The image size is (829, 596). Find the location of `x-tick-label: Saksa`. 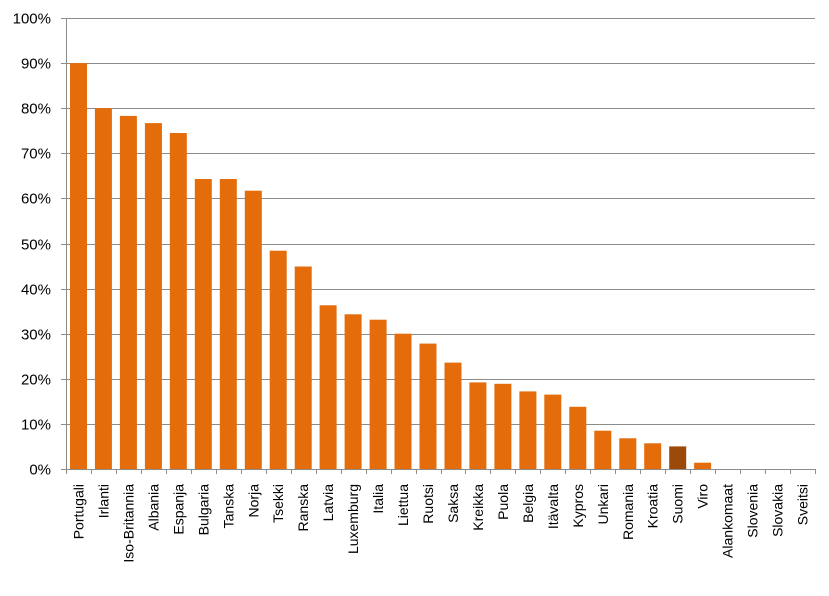

x-tick-label: Saksa is located at coordinates (453, 503).